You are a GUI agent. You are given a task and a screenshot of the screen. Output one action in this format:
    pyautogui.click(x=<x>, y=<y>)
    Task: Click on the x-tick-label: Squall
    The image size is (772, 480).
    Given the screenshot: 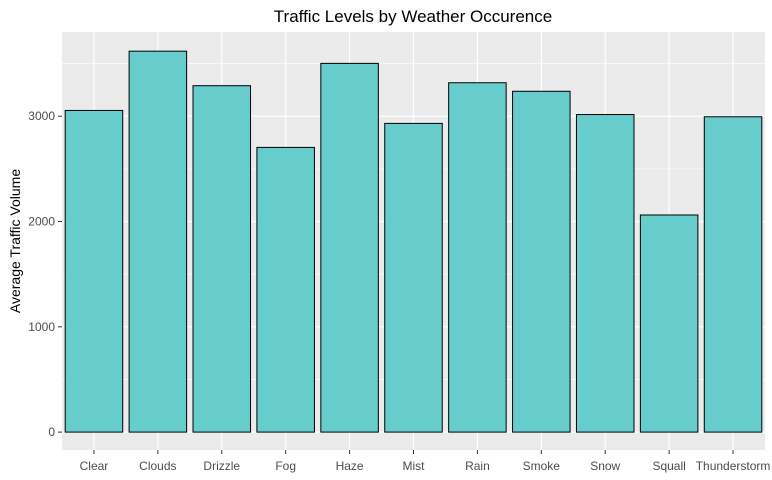 What is the action you would take?
    pyautogui.click(x=668, y=466)
    